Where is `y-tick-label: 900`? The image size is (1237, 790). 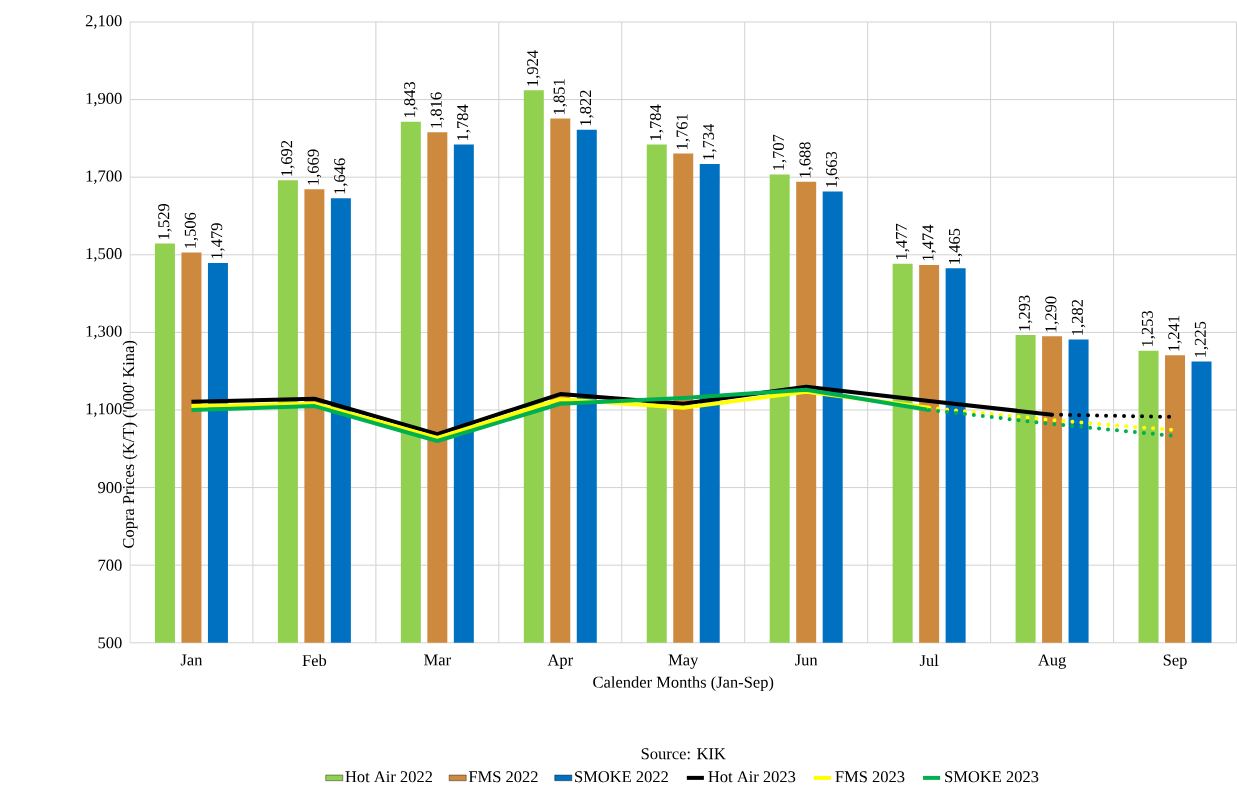
y-tick-label: 900 is located at coordinates (110, 488).